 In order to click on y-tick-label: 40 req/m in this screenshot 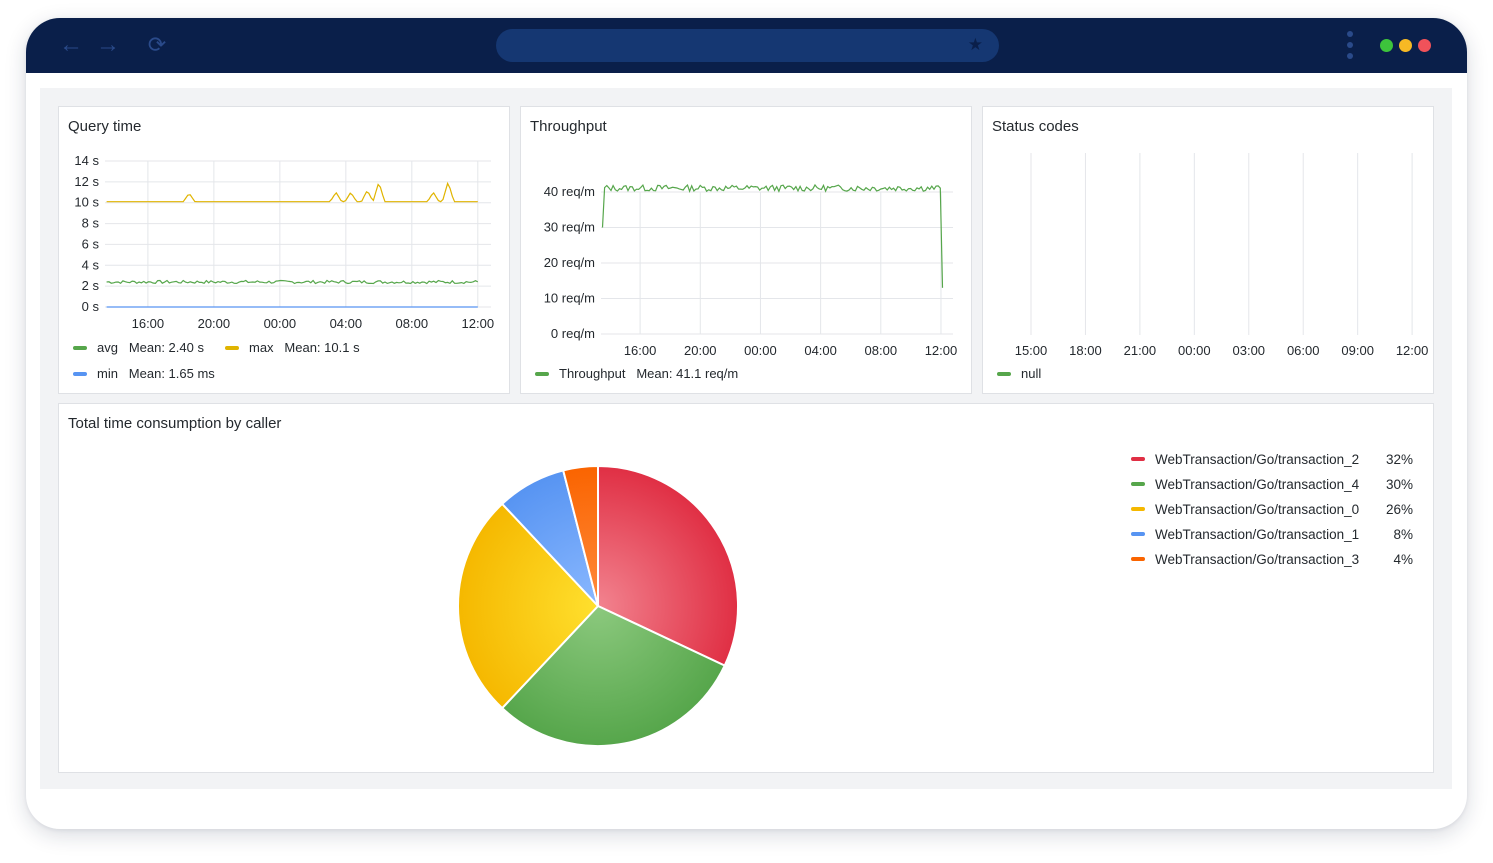, I will do `click(569, 191)`.